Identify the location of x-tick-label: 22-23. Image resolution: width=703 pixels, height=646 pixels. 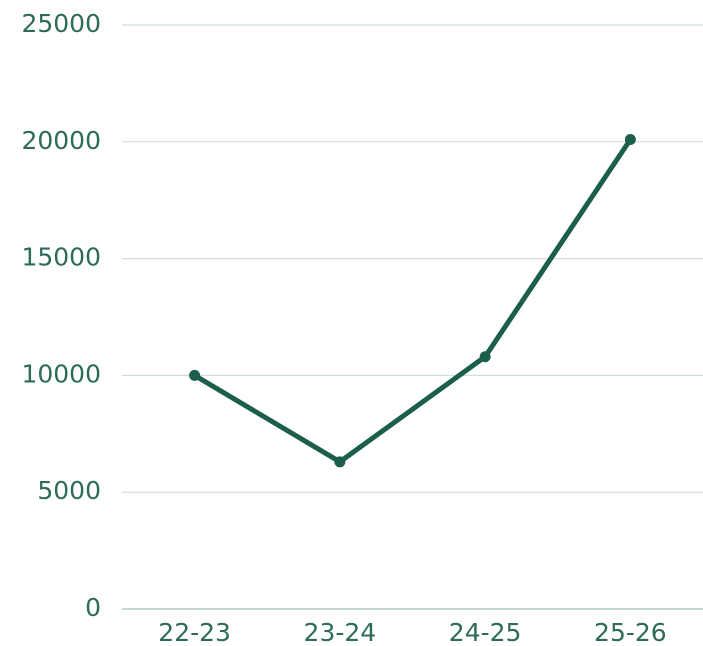
(194, 632).